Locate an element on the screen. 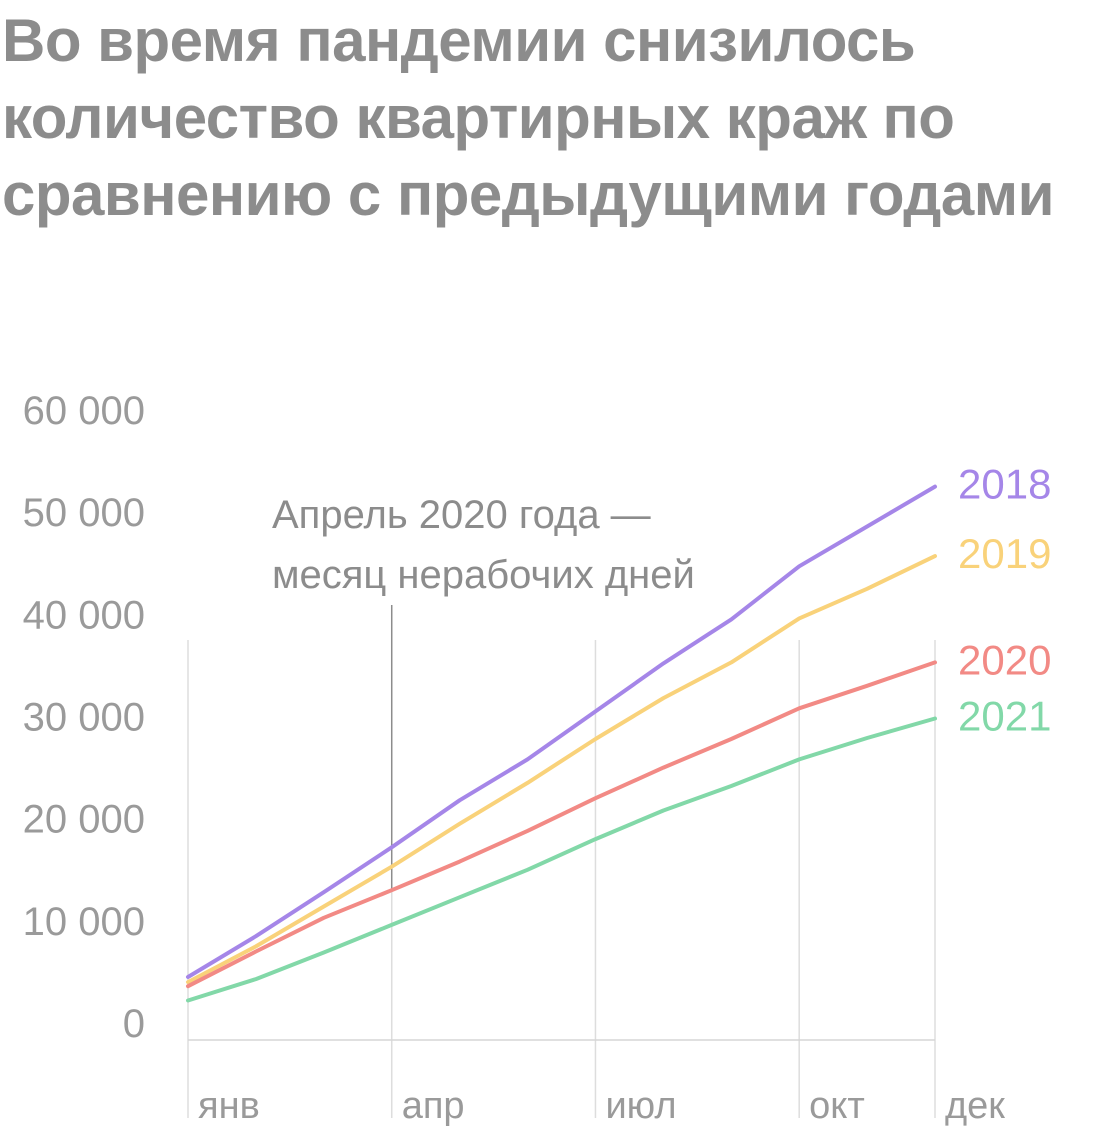 The height and width of the screenshot is (1136, 1120). series-label-2021: 2021 is located at coordinates (1004, 716).